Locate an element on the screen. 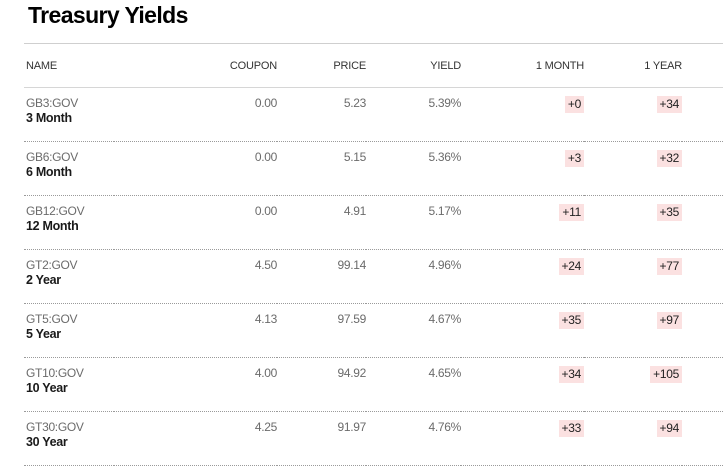  table-row: GT5:GOV 5 Year 4.13 97.59 4.67% +35 +97 is located at coordinates (373, 330).